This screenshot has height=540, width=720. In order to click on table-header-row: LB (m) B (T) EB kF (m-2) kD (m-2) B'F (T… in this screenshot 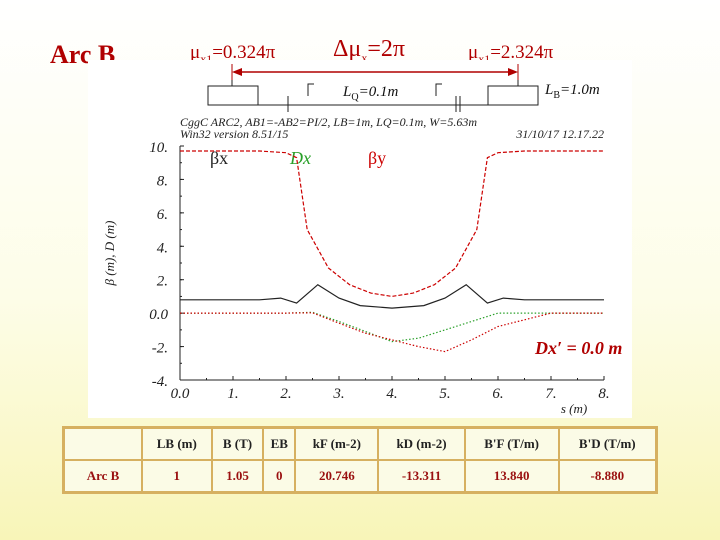, I will do `click(360, 443)`.